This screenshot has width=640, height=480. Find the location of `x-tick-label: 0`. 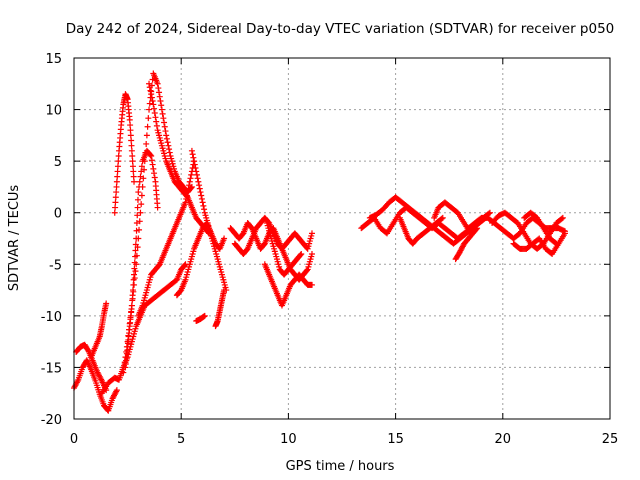

x-tick-label: 0 is located at coordinates (74, 439).